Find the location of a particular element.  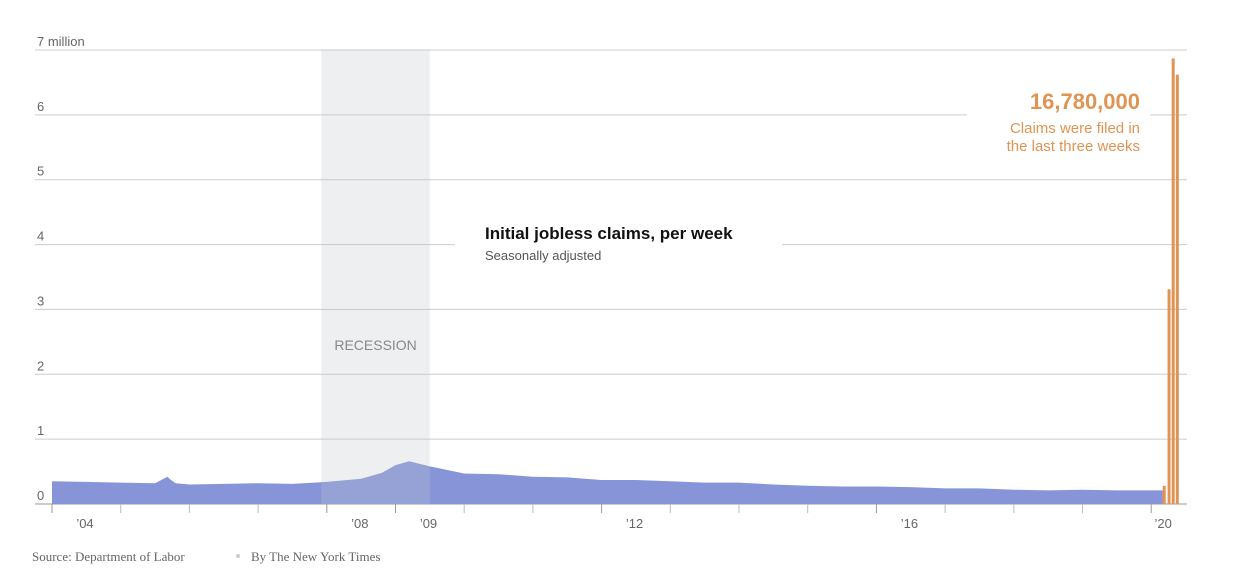

y-tick-label: 5 is located at coordinates (40, 171).